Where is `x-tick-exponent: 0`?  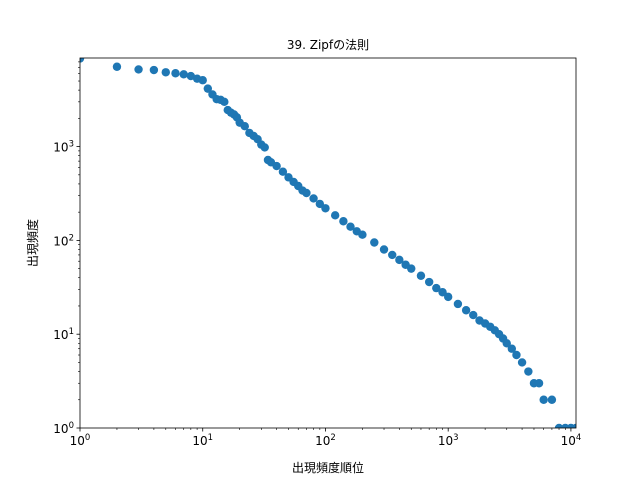
x-tick-exponent: 0 is located at coordinates (87, 438).